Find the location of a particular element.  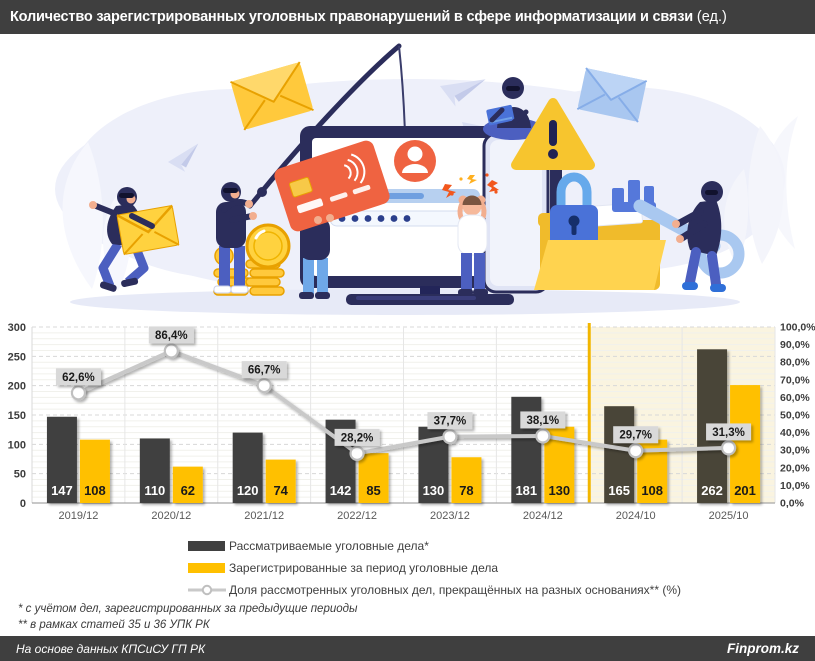

line-data-label: 28,2% is located at coordinates (357, 438).